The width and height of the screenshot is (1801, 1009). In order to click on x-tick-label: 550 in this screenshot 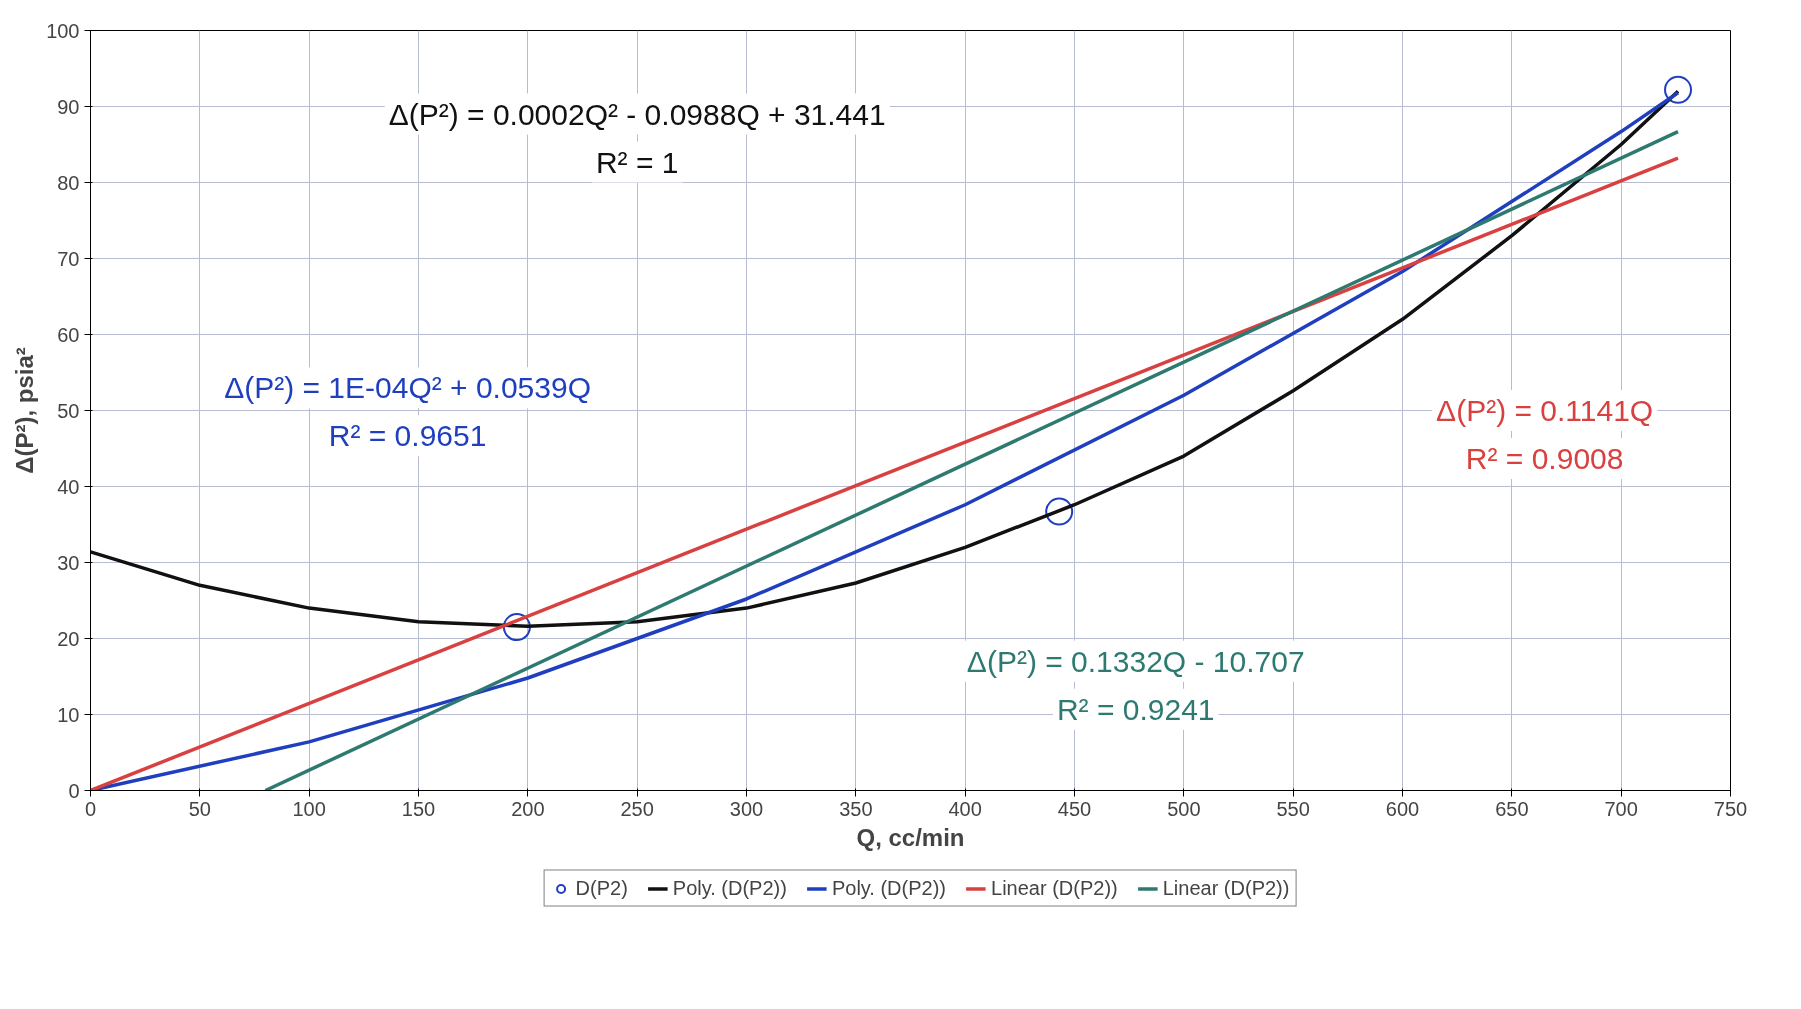, I will do `click(1293, 808)`.